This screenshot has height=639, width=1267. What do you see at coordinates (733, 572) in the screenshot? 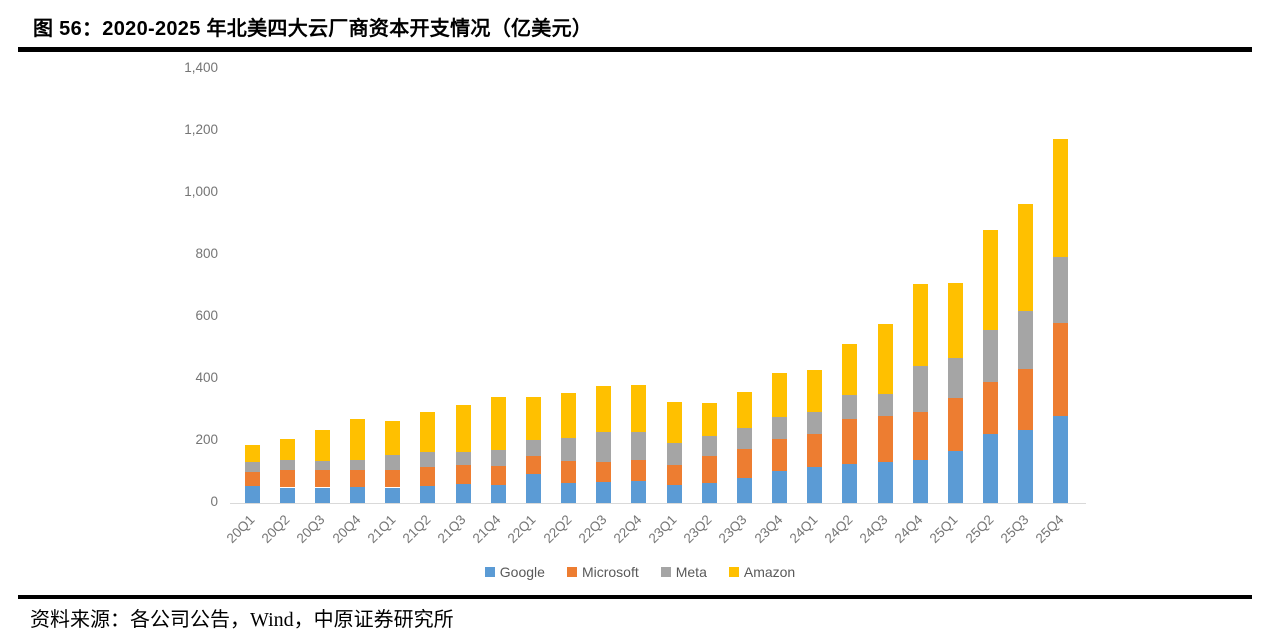
I see `legend-swatch-amazon` at bounding box center [733, 572].